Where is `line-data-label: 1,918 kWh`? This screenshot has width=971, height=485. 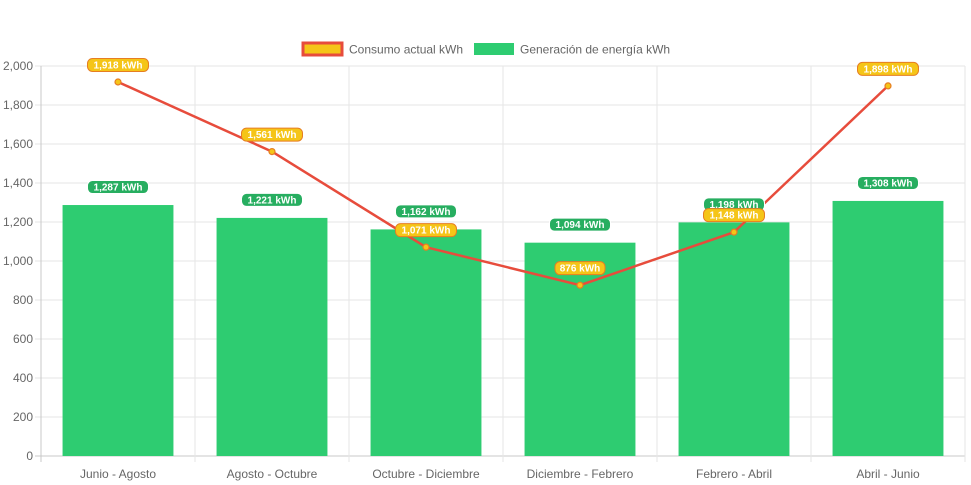
line-data-label: 1,918 kWh is located at coordinates (118, 64).